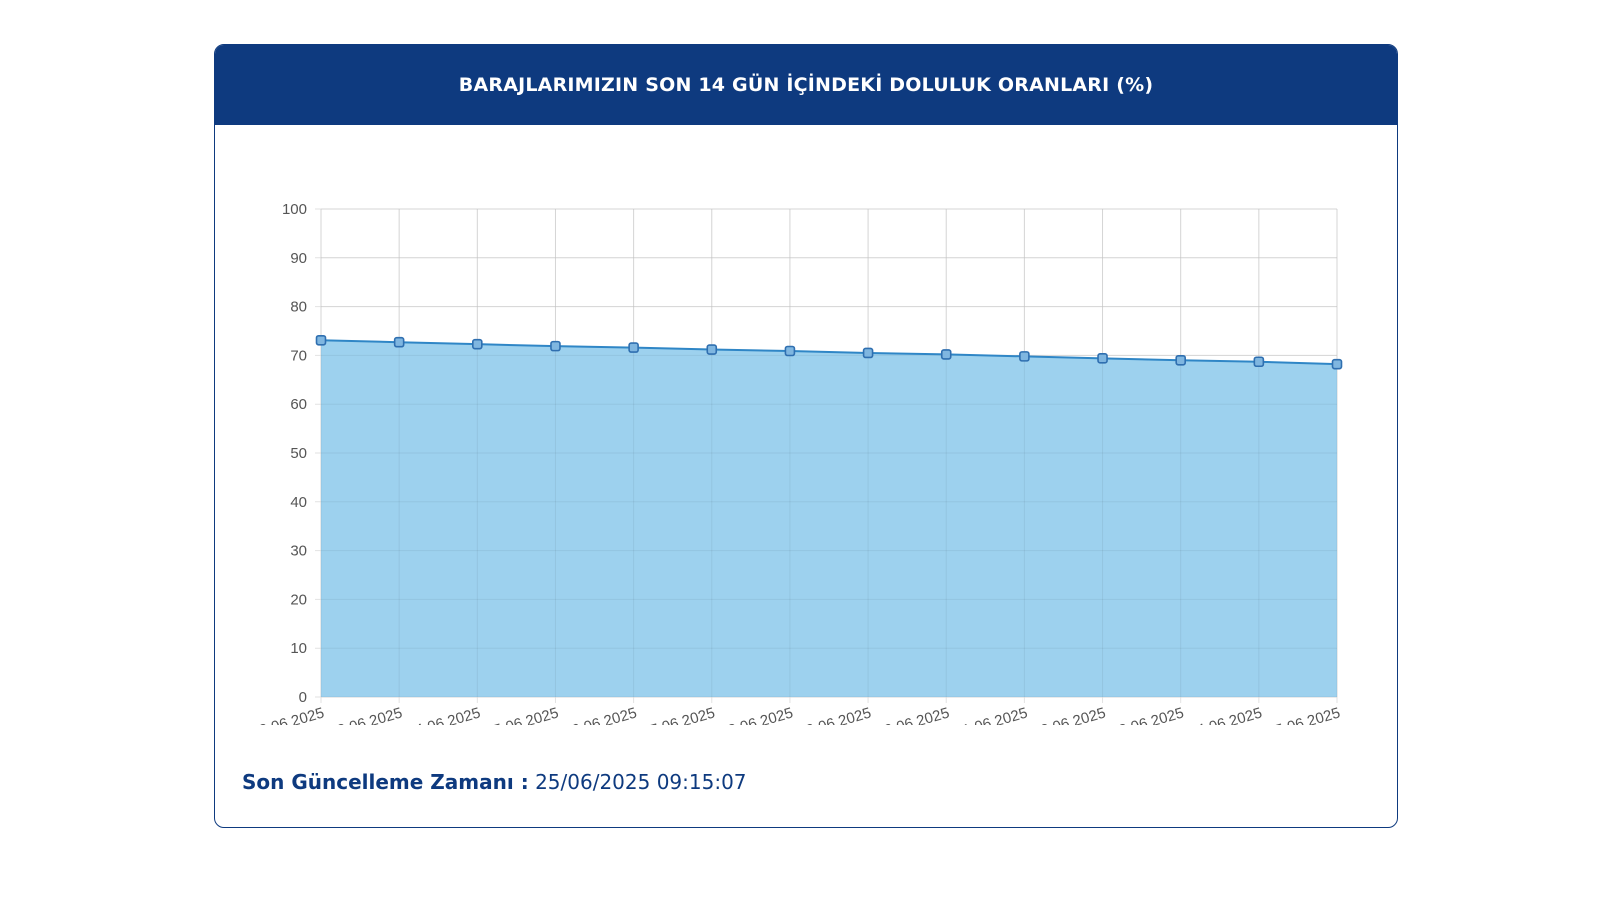  What do you see at coordinates (756, 715) in the screenshot?
I see `x-tick-label: 18.06.2025` at bounding box center [756, 715].